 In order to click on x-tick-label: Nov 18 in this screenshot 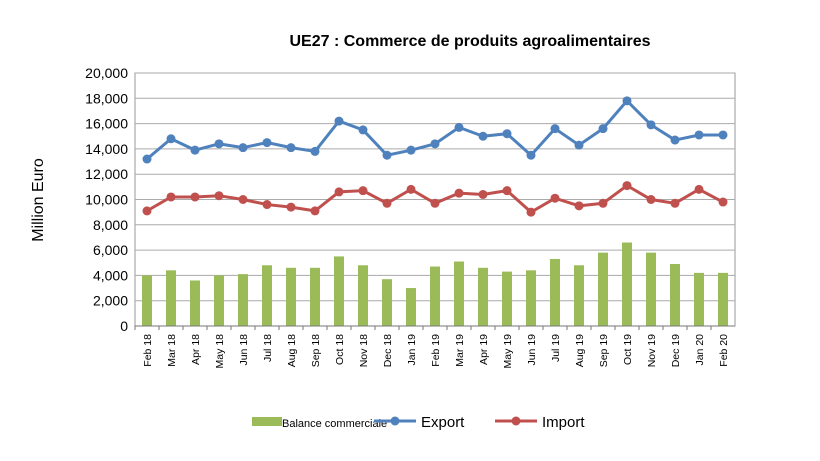, I will do `click(364, 350)`.